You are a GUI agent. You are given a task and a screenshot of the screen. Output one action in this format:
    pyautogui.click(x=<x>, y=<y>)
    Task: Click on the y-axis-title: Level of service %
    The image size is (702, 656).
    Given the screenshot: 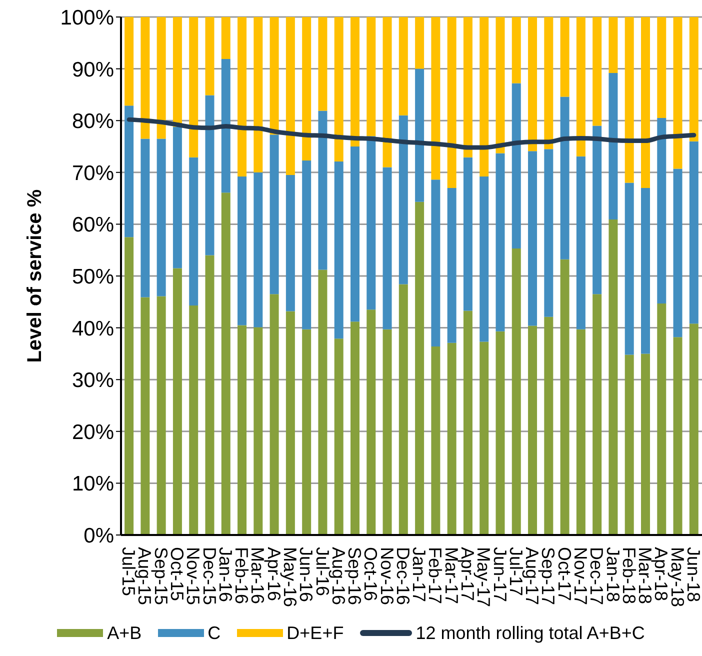 What is the action you would take?
    pyautogui.click(x=35, y=276)
    